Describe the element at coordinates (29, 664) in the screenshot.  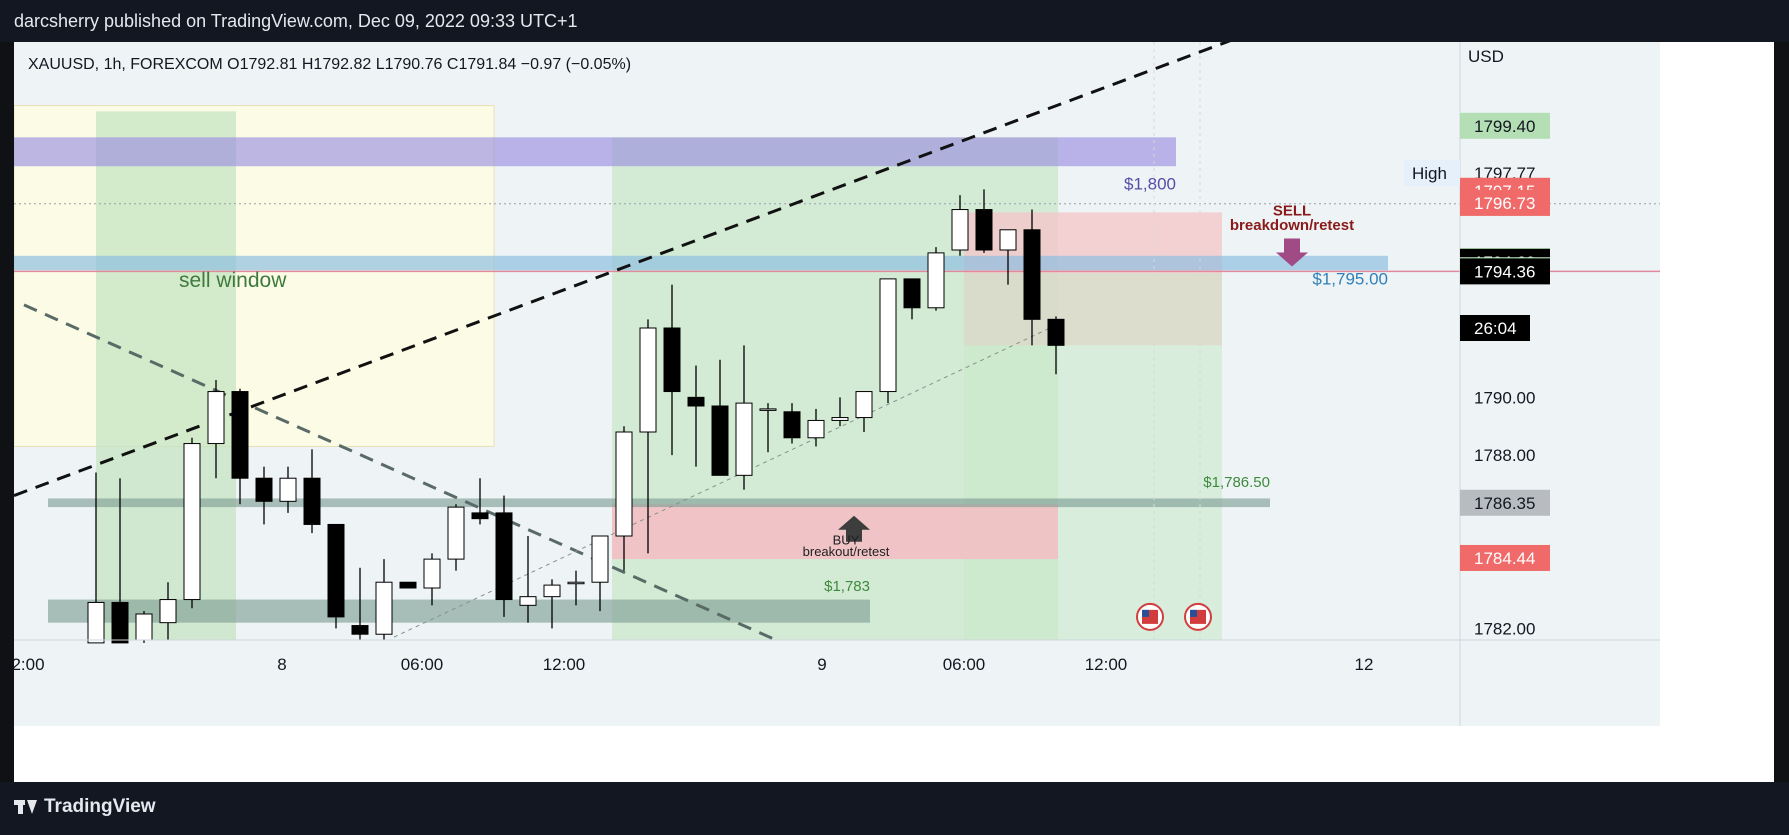
I see `x-tick-label: 2:00` at that location.